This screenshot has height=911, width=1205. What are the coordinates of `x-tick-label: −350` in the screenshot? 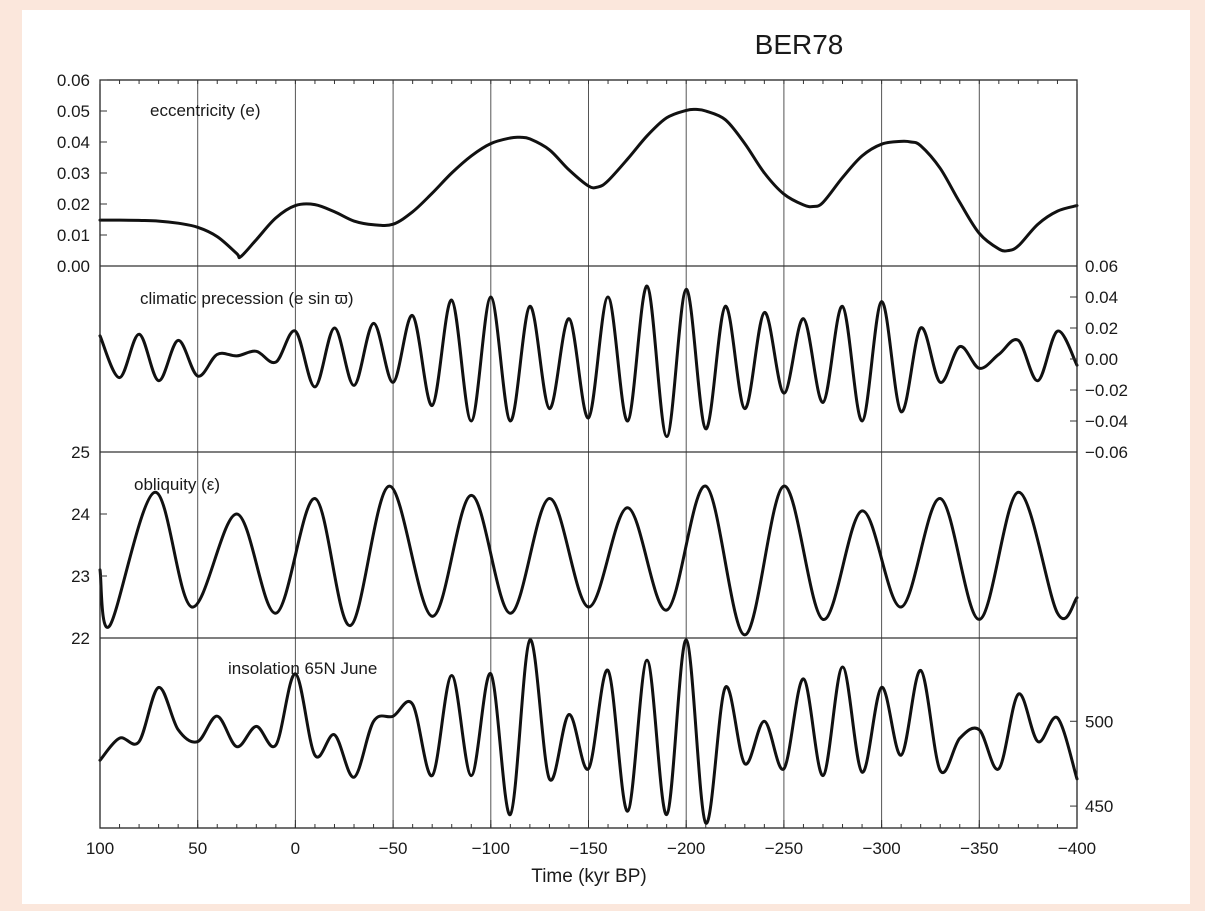 It's located at (979, 848).